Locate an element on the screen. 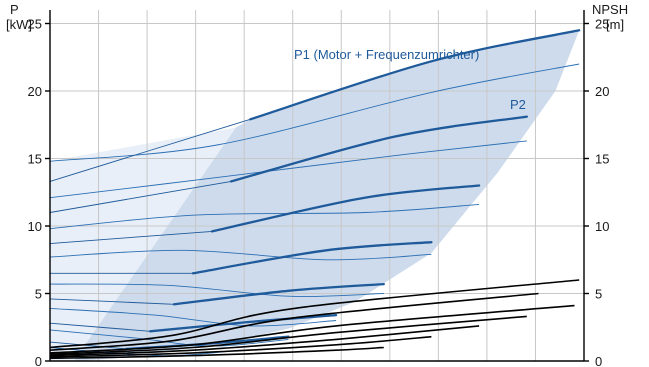 The image size is (649, 367). left-axis-tick-label: 15 is located at coordinates (35, 159).